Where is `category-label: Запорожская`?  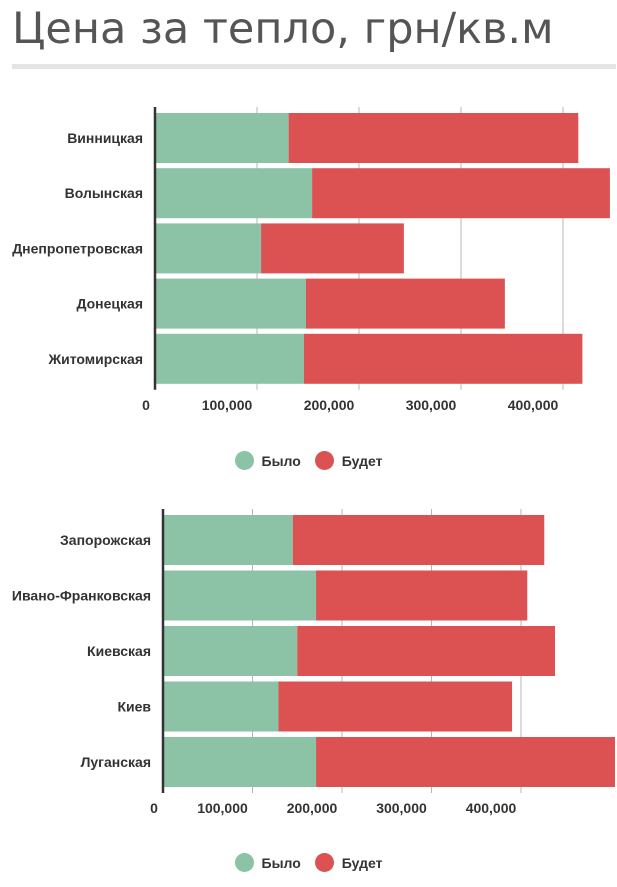
category-label: Запорожская is located at coordinates (105, 540).